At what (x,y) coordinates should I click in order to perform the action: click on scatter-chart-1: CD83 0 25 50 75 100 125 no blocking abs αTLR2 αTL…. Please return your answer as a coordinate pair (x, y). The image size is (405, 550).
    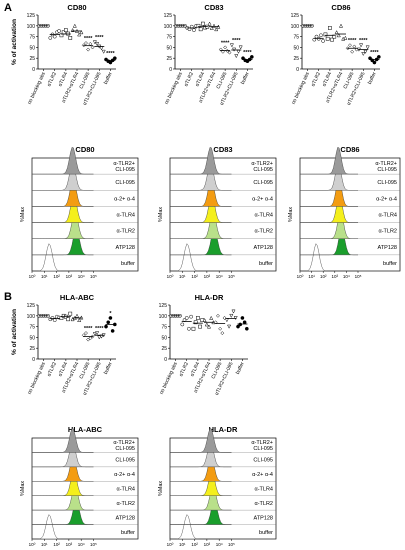
    Looking at the image, I should click on (209, 54).